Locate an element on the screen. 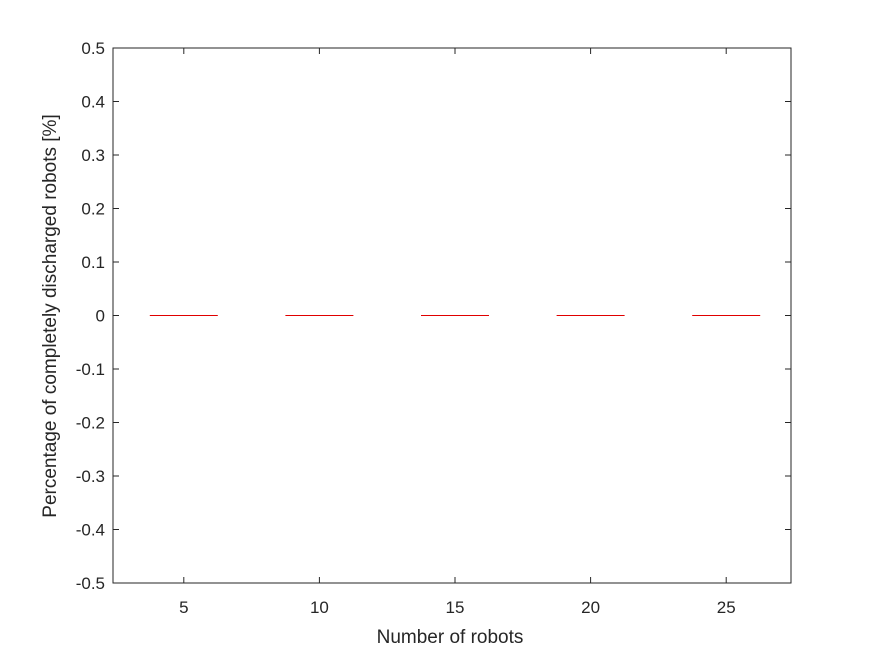  y-tick-label: -0.1 is located at coordinates (90, 369).